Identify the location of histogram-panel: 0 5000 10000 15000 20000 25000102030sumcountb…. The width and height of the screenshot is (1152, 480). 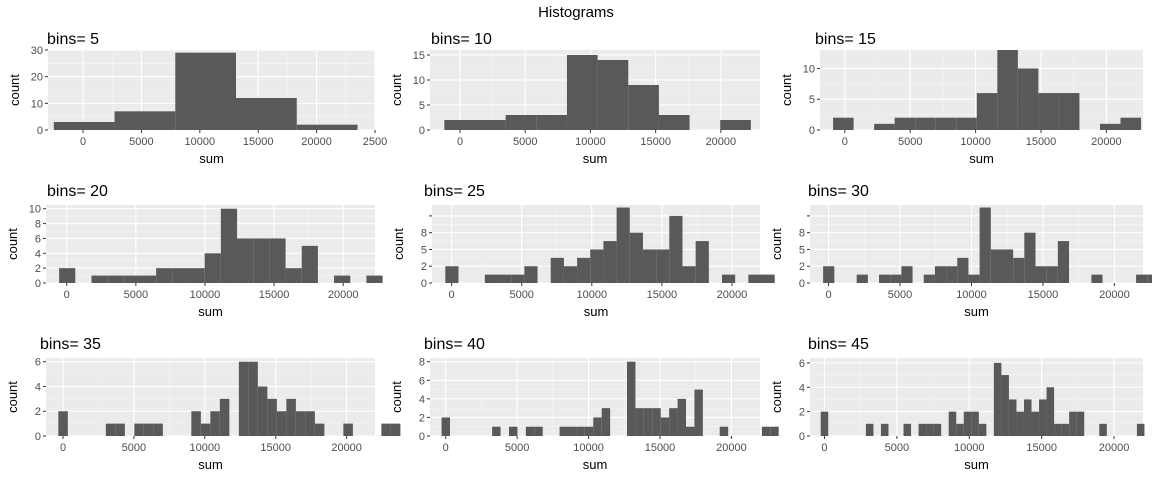
(197, 98).